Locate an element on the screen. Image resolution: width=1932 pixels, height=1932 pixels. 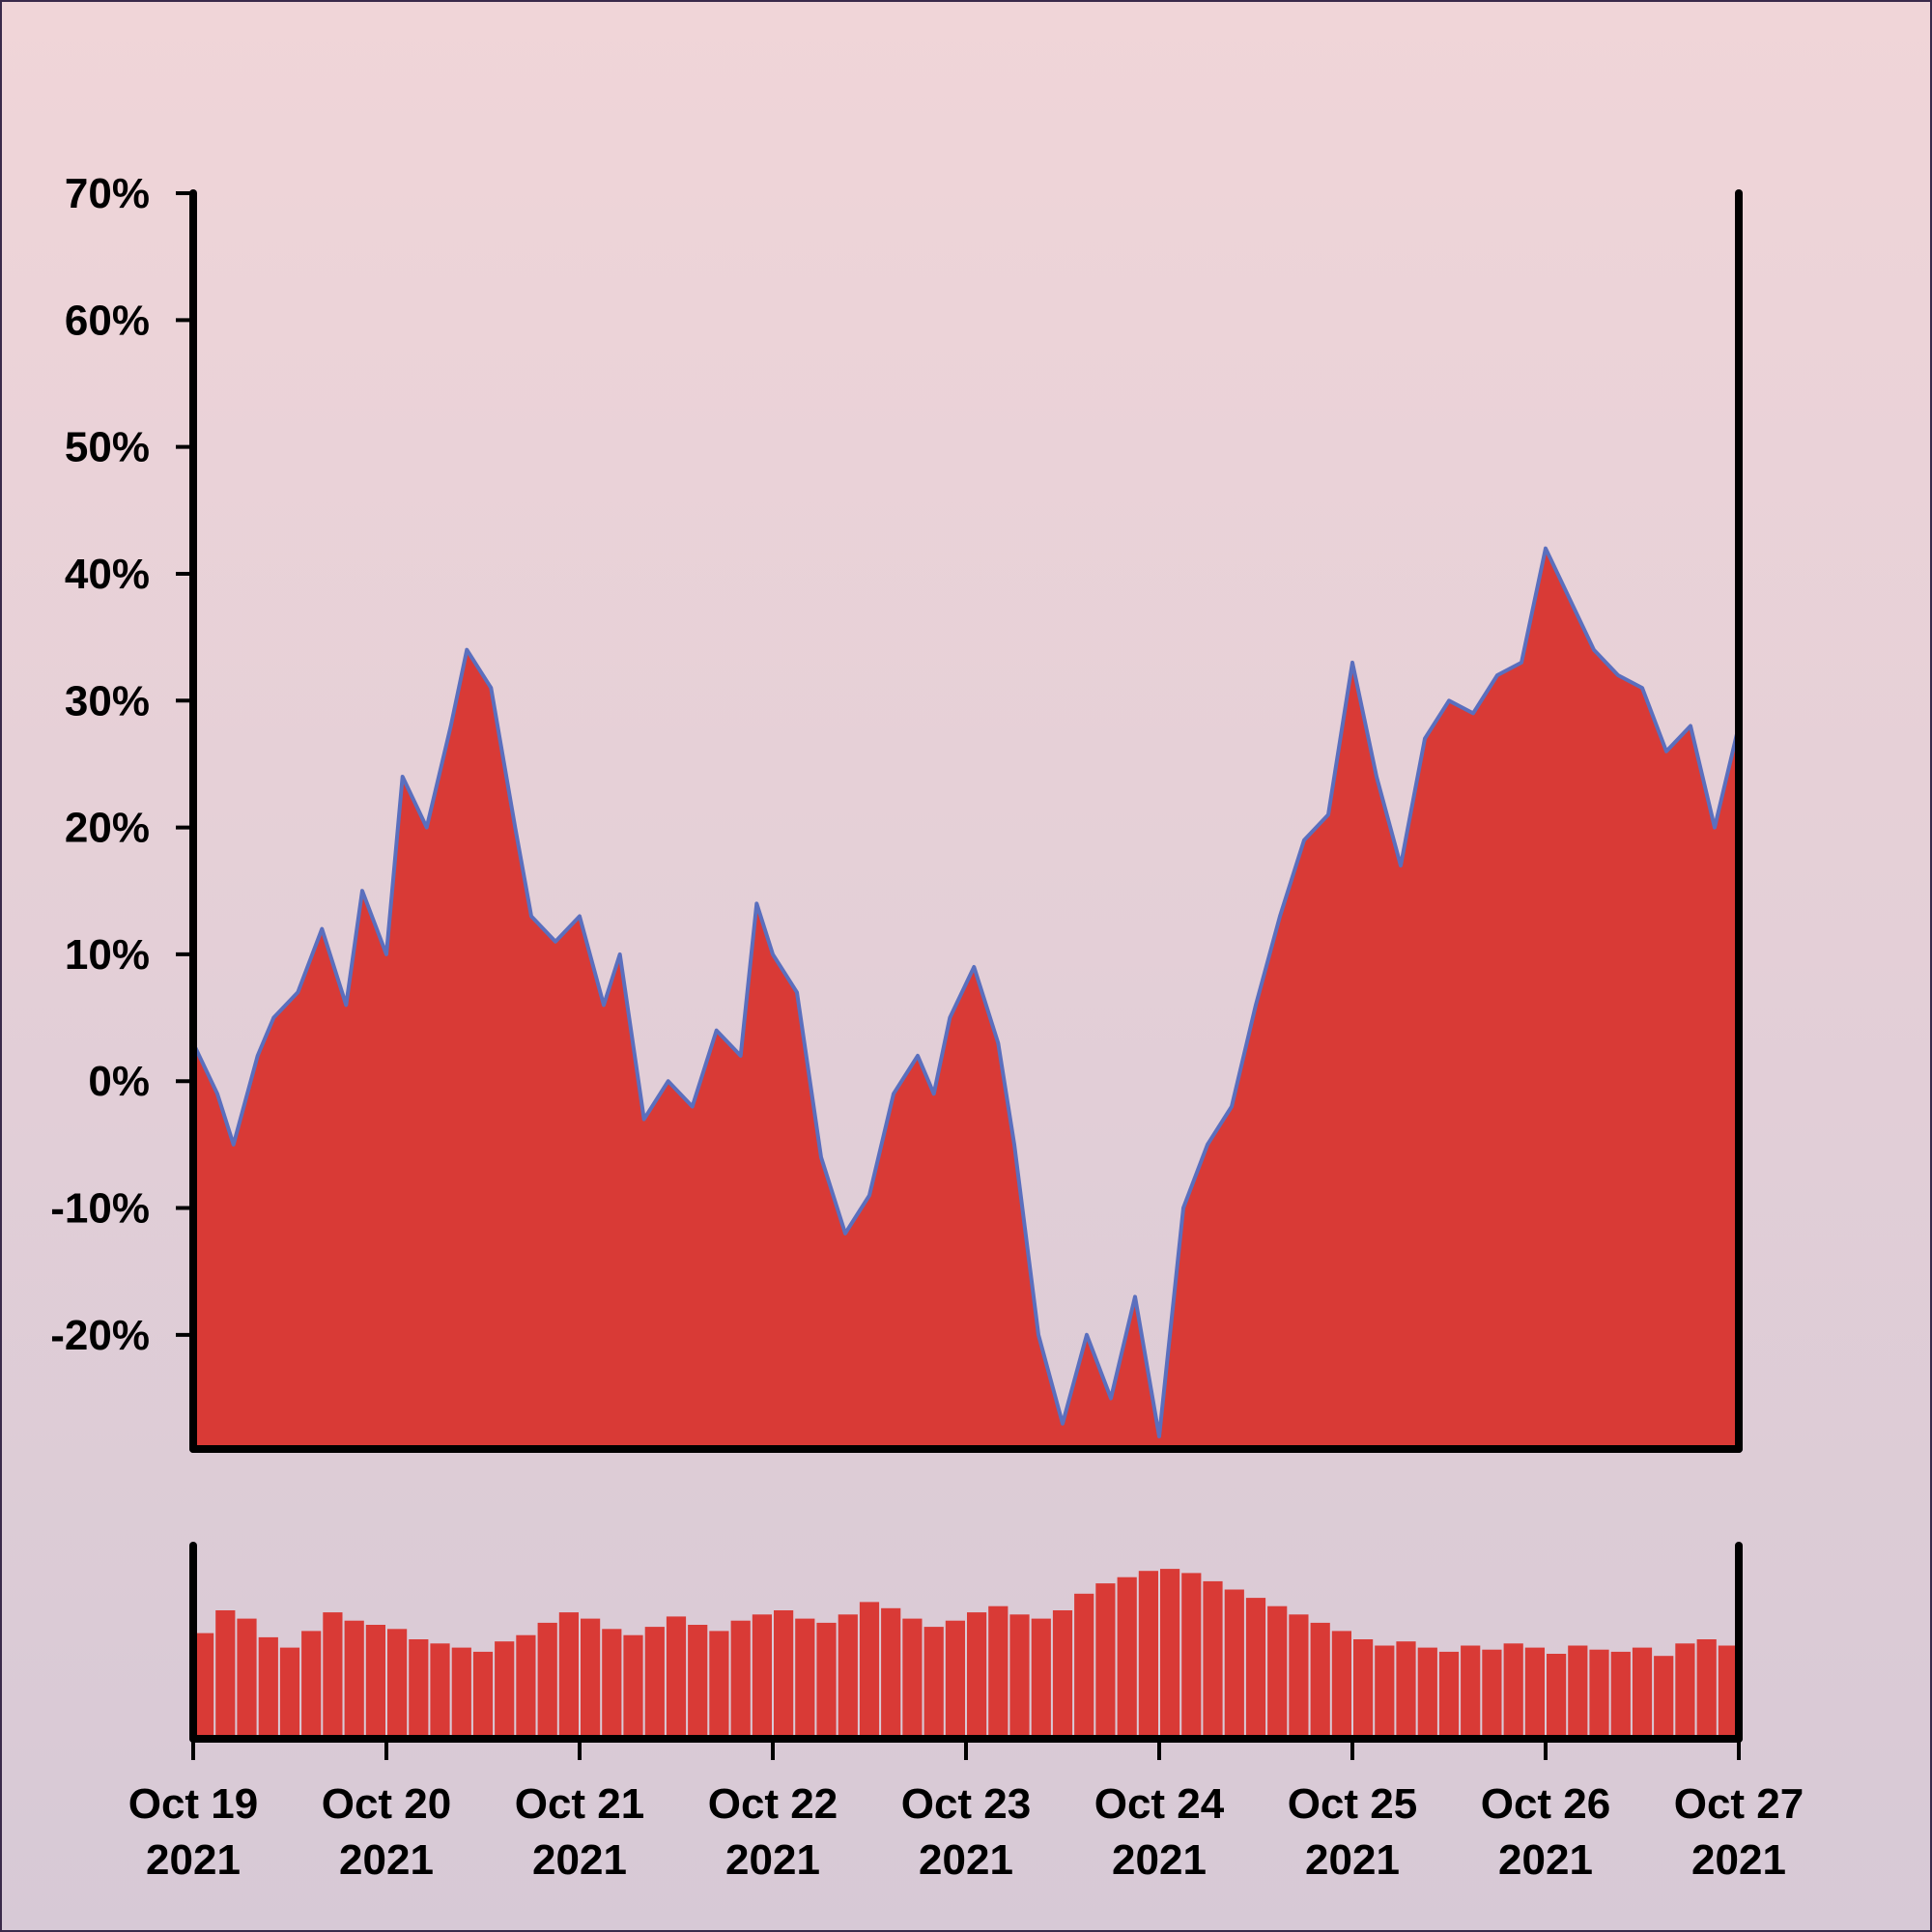
y-tick-label: 10% is located at coordinates (107, 955).